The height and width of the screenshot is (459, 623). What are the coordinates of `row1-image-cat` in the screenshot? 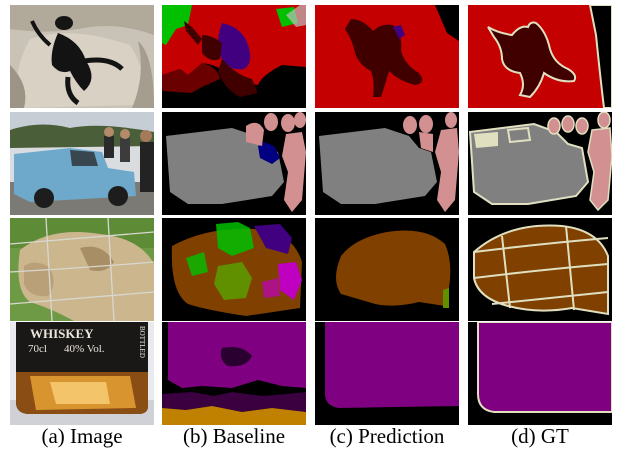 It's located at (82, 56).